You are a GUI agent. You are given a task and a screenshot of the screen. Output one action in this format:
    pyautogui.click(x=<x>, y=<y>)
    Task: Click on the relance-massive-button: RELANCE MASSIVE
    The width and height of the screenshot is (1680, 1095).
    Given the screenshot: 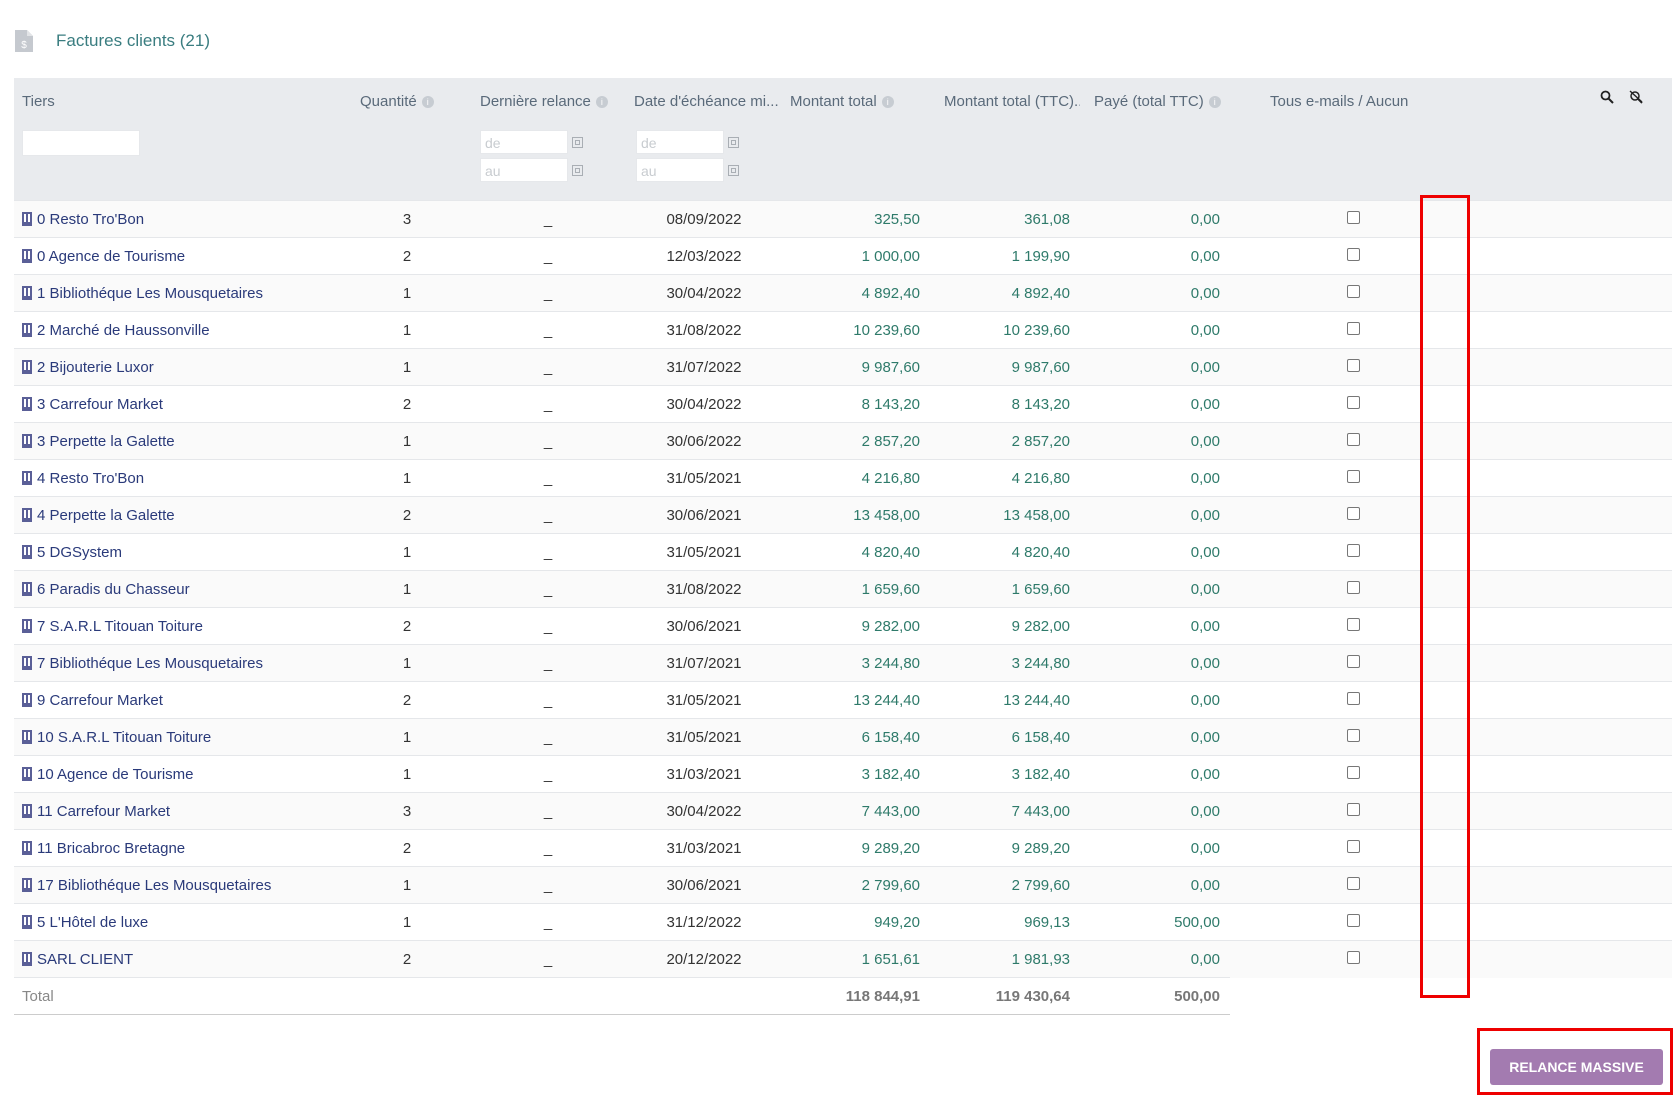 What is the action you would take?
    pyautogui.click(x=1576, y=1067)
    